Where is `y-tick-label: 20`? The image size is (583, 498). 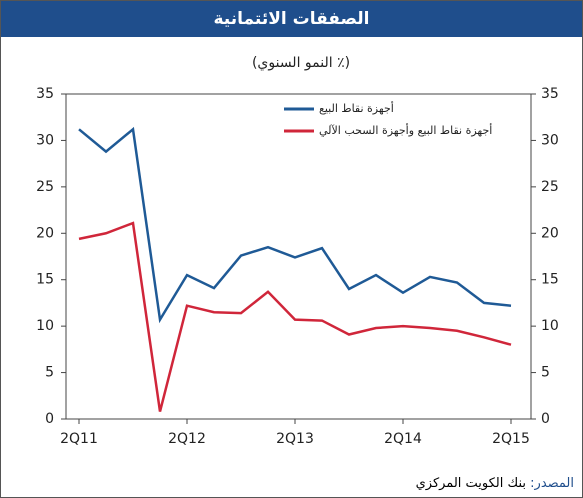
y-tick-label: 20 is located at coordinates (45, 233).